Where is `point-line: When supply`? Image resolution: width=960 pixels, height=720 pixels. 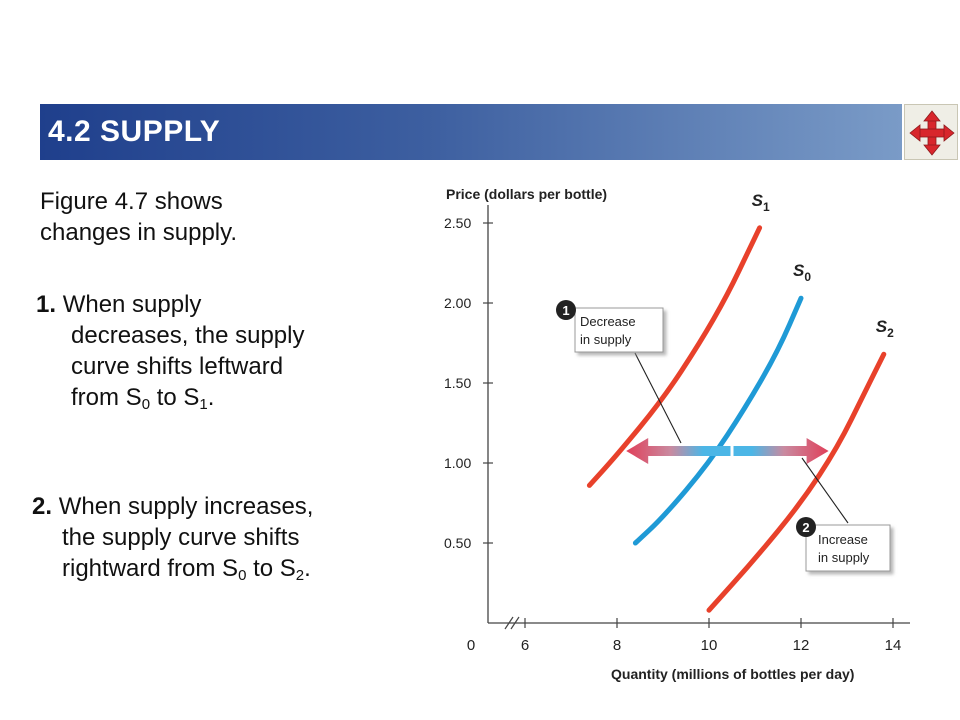
point-line: When supply is located at coordinates (132, 304).